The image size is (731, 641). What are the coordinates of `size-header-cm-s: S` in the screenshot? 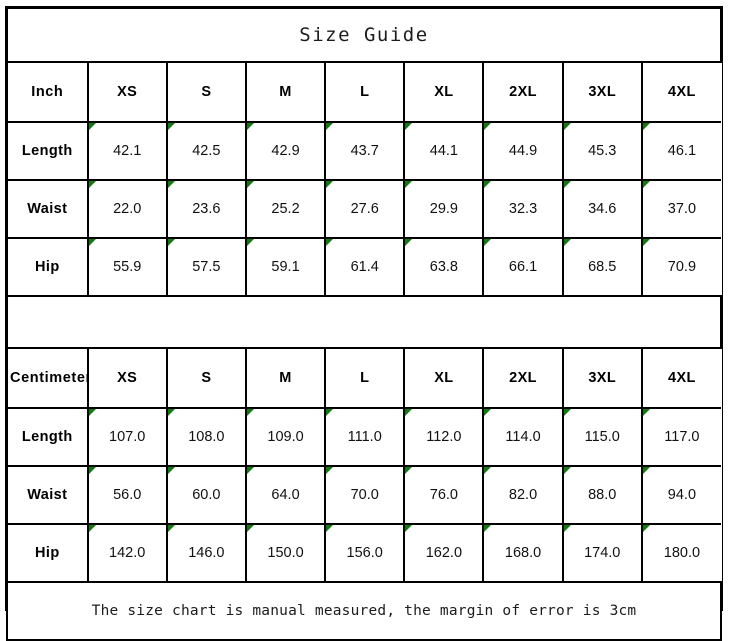 It's located at (206, 378).